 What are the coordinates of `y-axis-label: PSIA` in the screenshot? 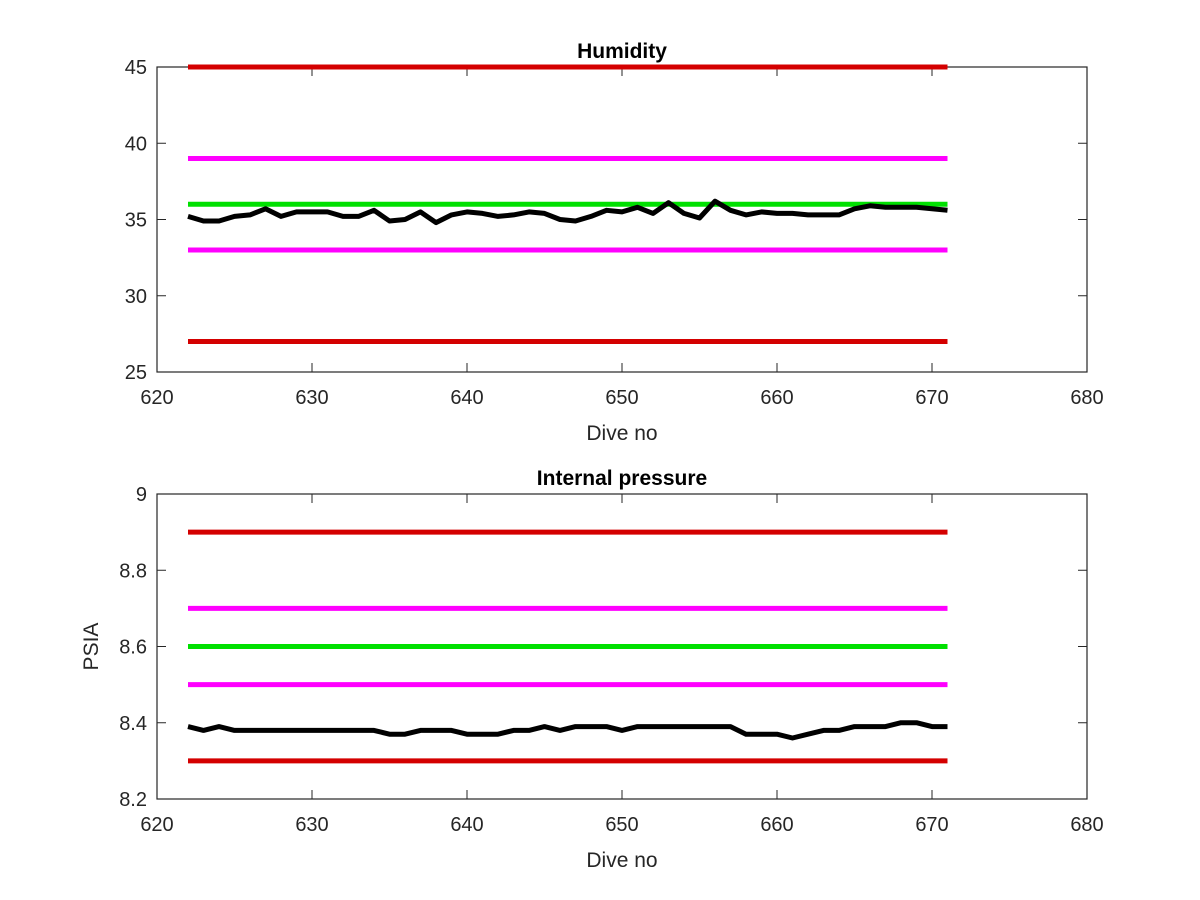 It's located at (91, 647).